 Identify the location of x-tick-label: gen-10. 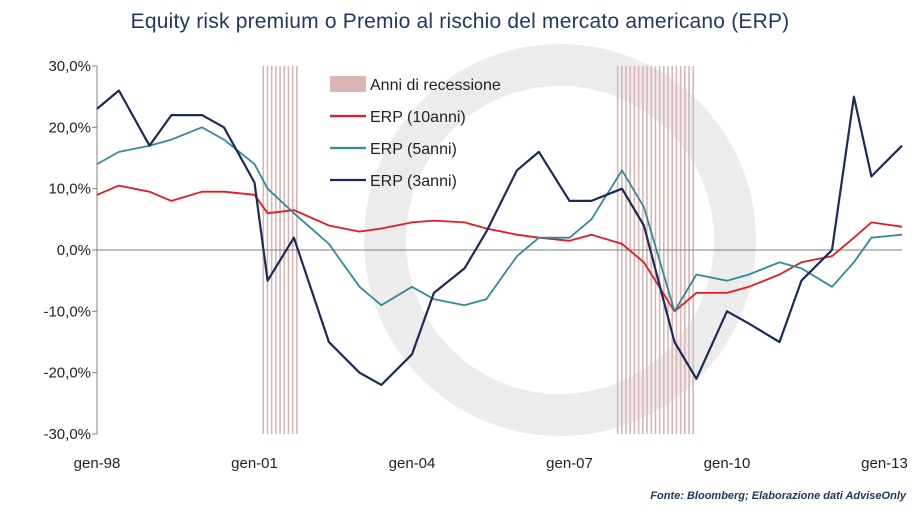
(727, 463).